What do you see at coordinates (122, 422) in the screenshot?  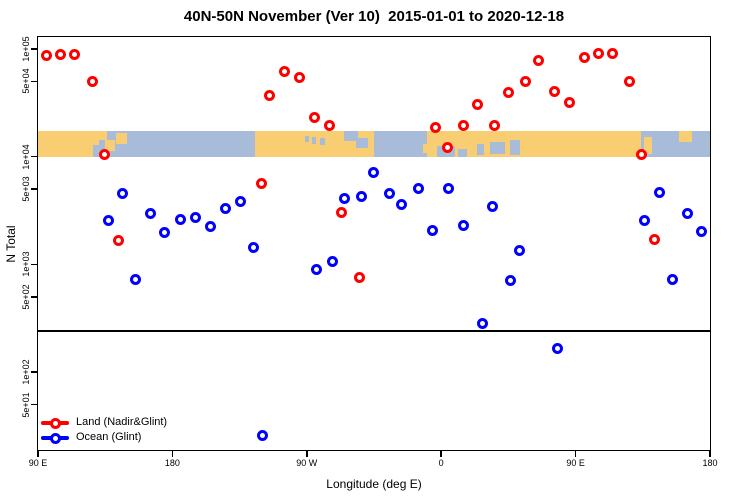 I see `legend-label-land: Land (Nadir&Glint)` at bounding box center [122, 422].